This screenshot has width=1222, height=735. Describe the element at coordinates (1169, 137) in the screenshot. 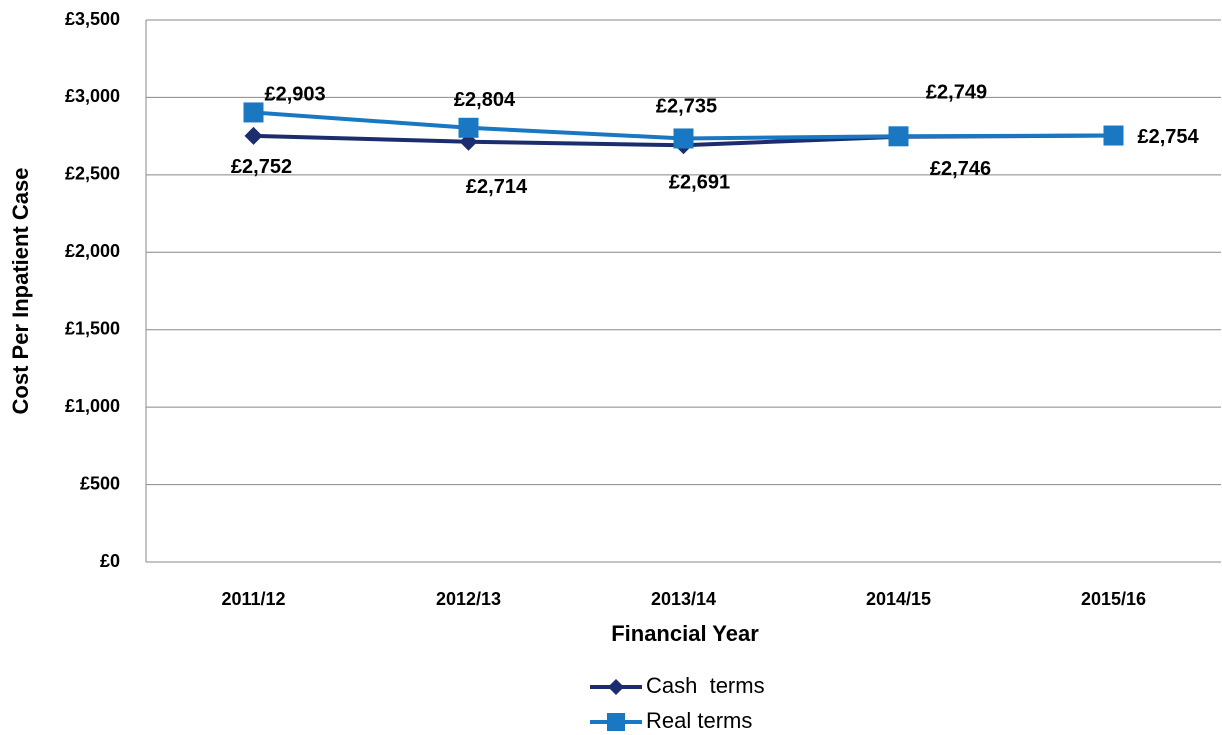

I see `data-label: £2,754` at that location.